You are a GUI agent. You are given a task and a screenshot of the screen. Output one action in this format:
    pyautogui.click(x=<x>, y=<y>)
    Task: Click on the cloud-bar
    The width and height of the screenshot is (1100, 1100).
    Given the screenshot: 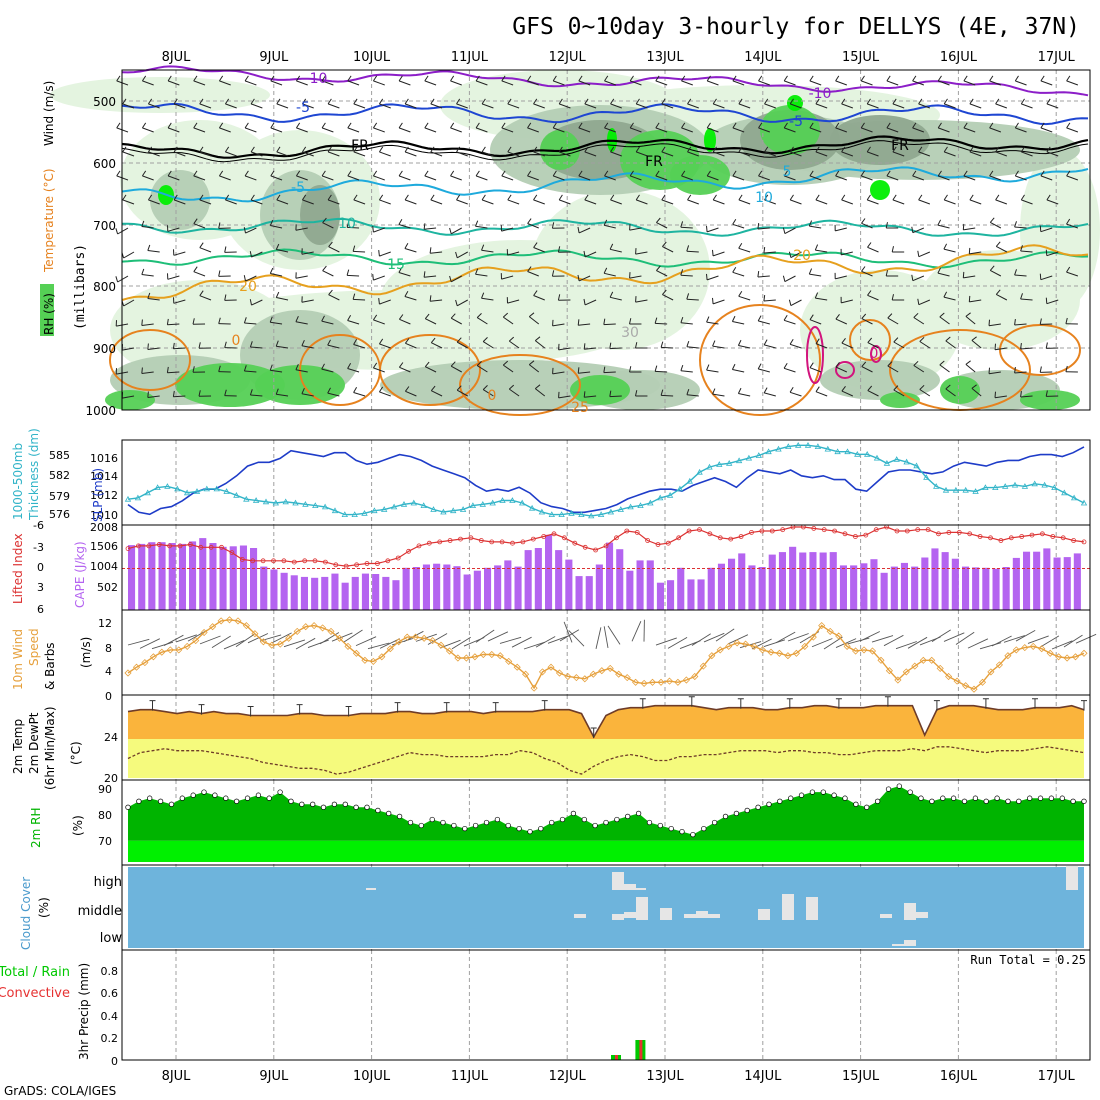 What is the action you would take?
    pyautogui.click(x=886, y=916)
    